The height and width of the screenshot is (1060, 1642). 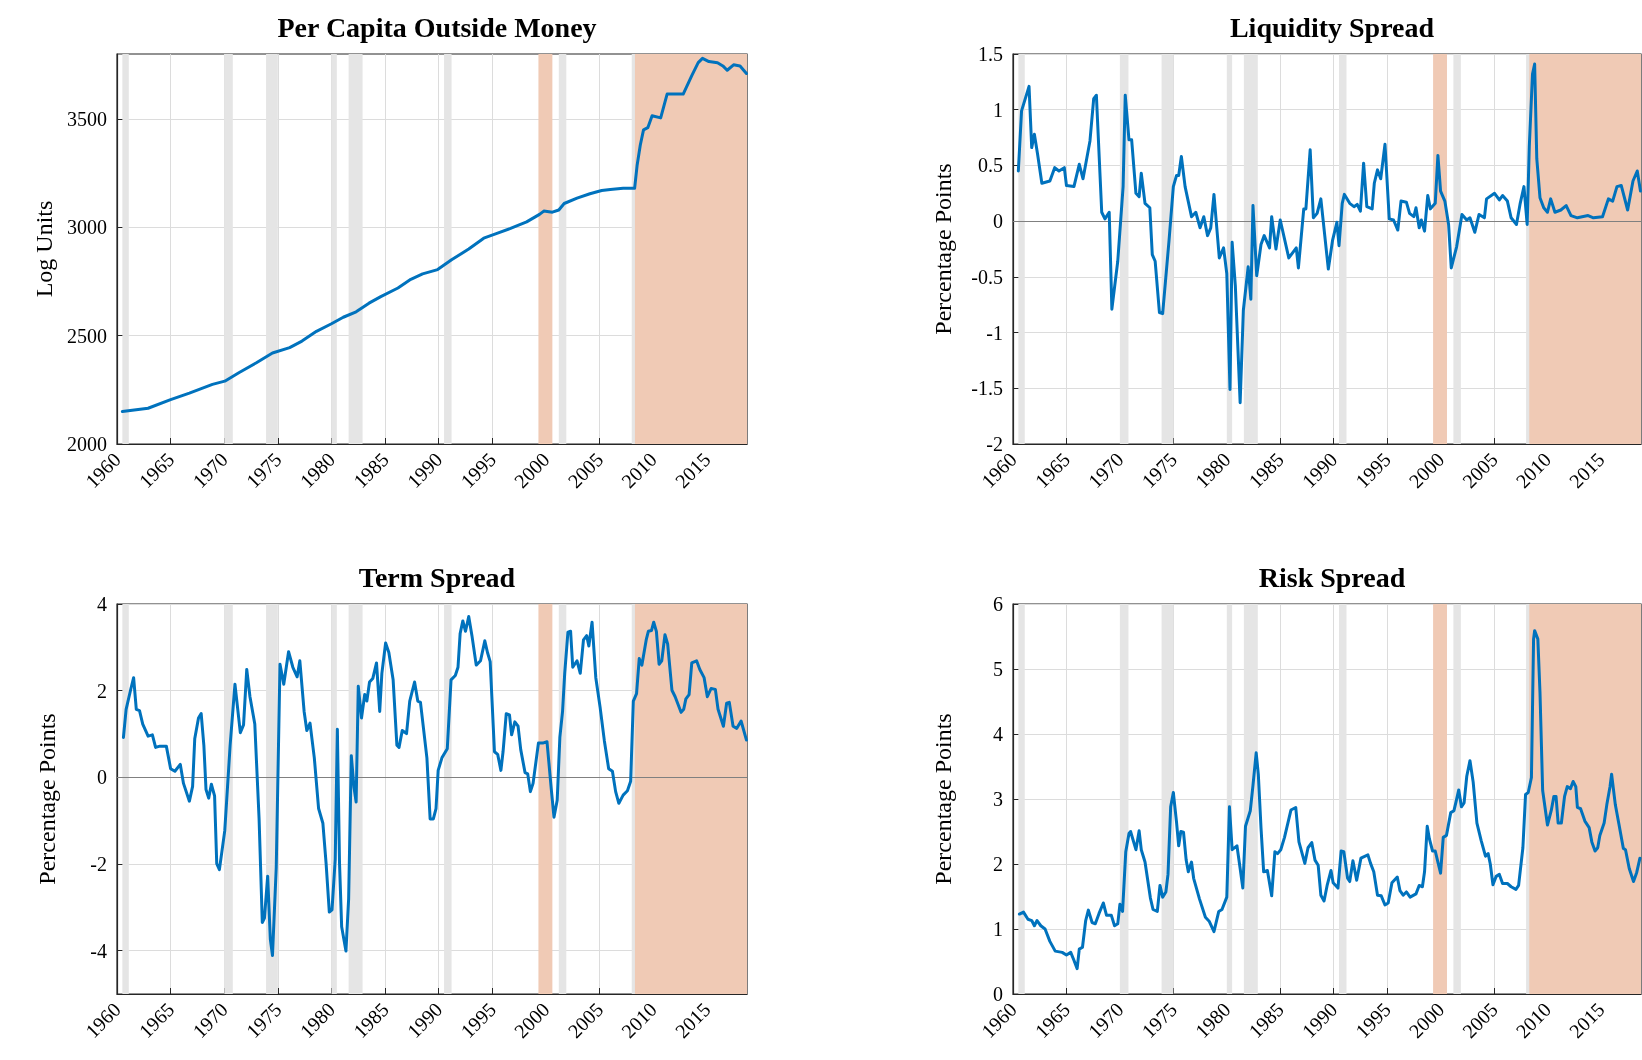 What do you see at coordinates (1332, 27) in the screenshot?
I see `chart-title: Liquidity Spread` at bounding box center [1332, 27].